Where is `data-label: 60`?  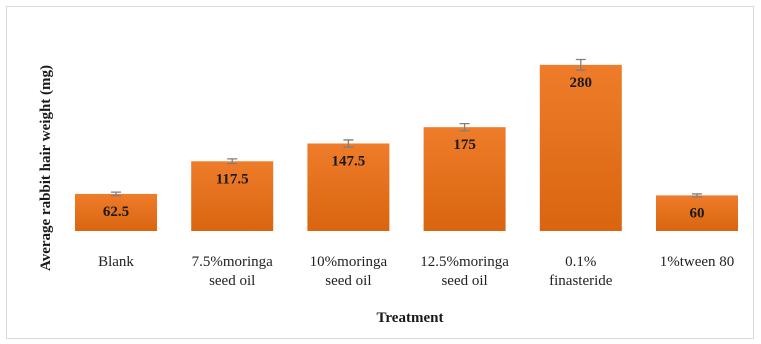 data-label: 60 is located at coordinates (697, 213).